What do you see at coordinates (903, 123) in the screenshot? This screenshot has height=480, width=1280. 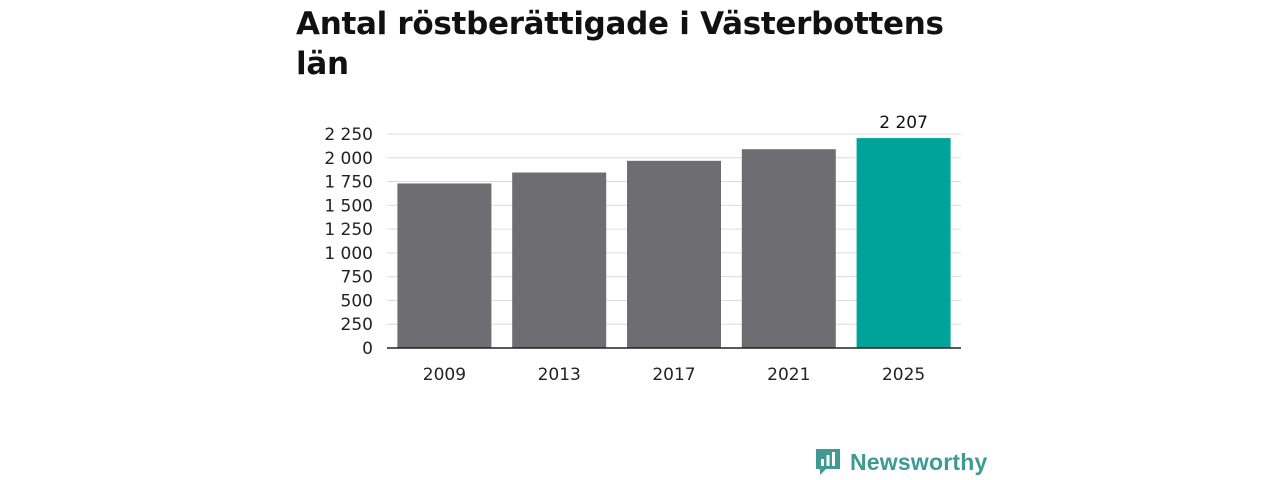 I see `data-label: 2 207` at bounding box center [903, 123].